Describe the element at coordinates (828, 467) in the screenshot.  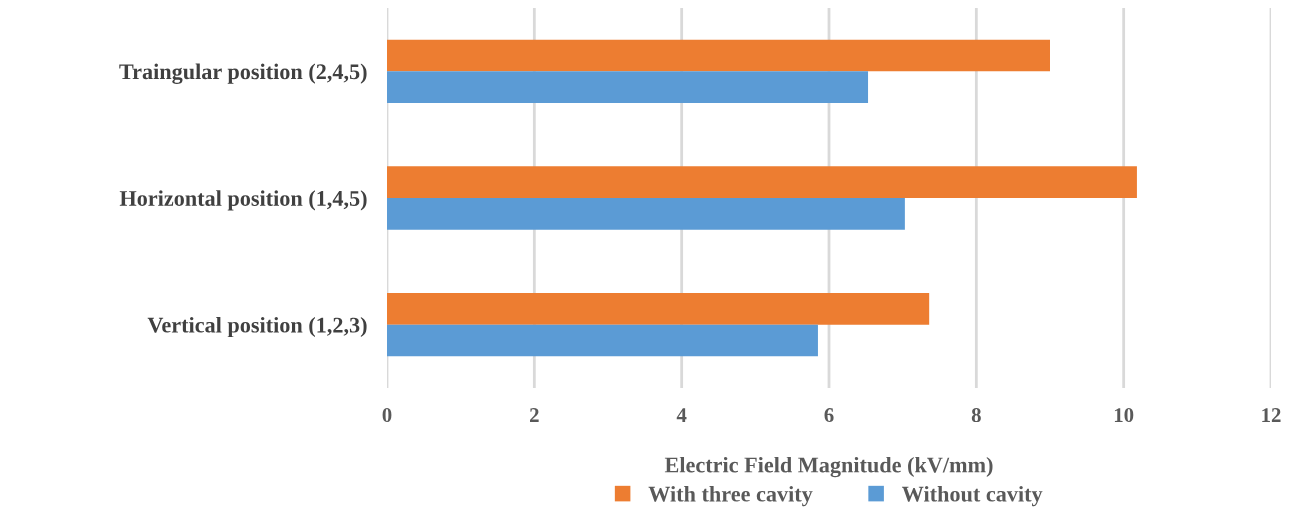
I see `x-axis-title: Electric Field Magnitude (kV/mm)` at that location.